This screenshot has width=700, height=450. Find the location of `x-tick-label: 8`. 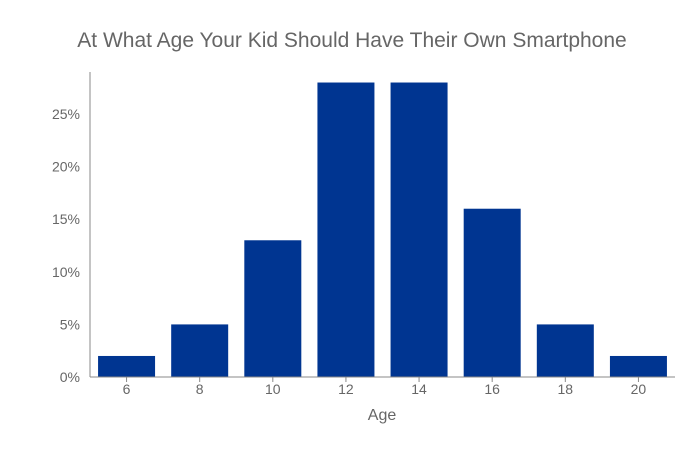

x-tick-label: 8 is located at coordinates (200, 389).